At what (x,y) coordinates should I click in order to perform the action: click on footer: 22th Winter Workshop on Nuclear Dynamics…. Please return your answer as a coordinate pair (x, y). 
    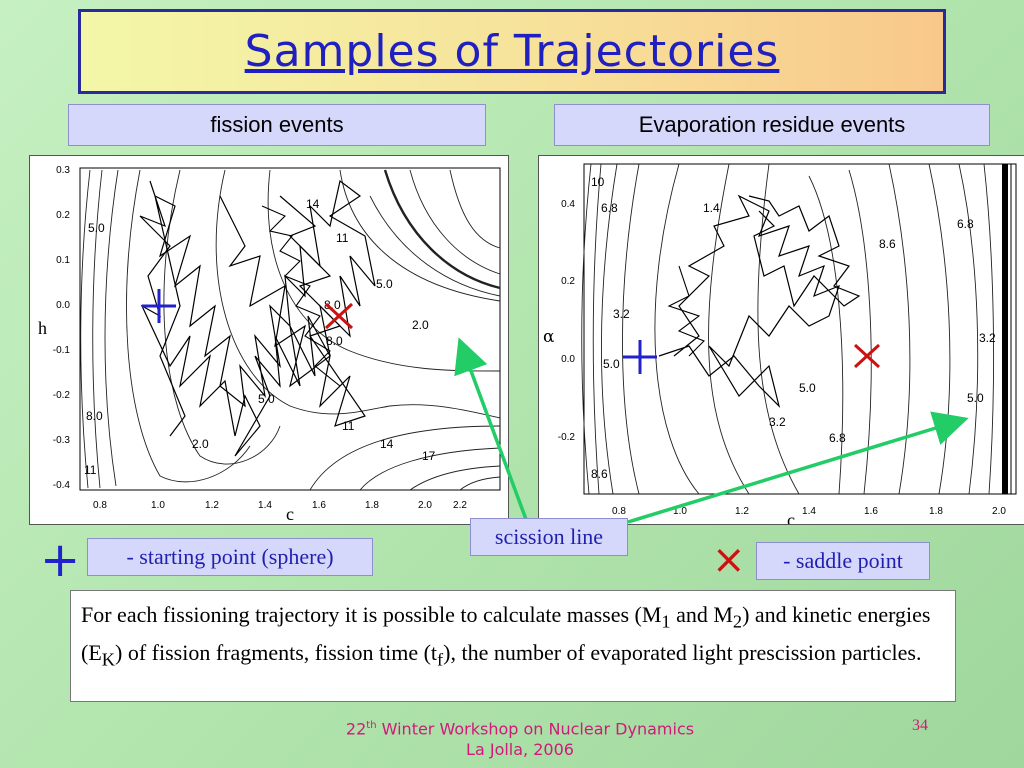
    Looking at the image, I should click on (520, 739).